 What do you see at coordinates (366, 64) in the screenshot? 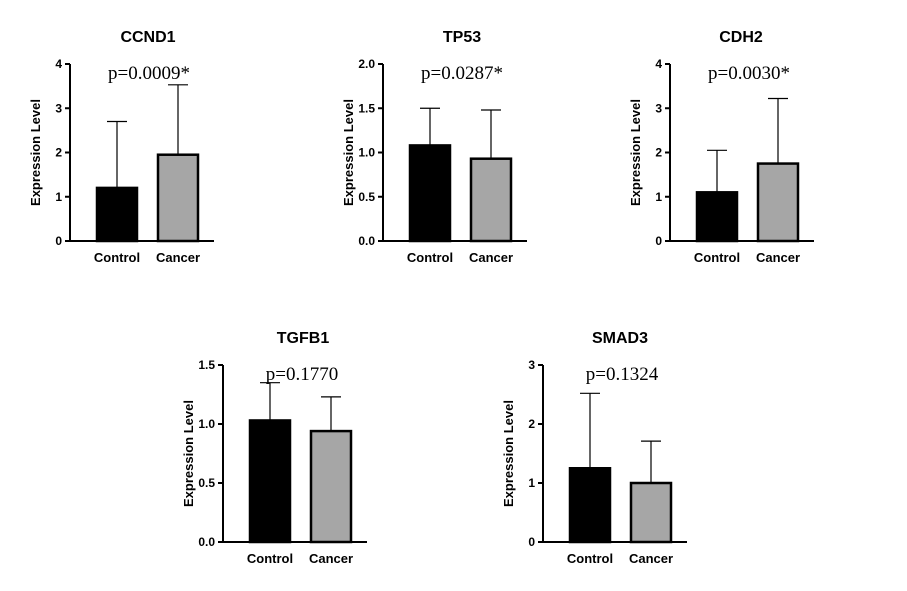
I see `y-tick-label: 2.0` at bounding box center [366, 64].